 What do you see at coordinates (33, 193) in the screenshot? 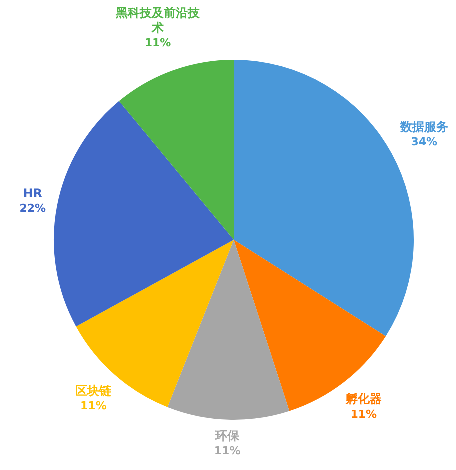
I see `slice-label: HR` at bounding box center [33, 193].